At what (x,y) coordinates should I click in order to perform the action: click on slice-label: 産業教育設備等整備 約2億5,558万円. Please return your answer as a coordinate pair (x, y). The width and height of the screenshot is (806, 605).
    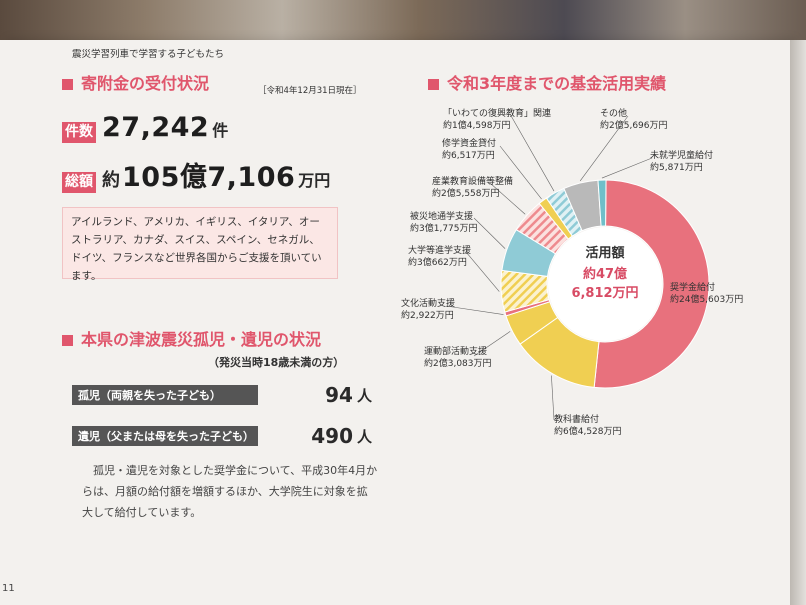
    Looking at the image, I should click on (472, 188).